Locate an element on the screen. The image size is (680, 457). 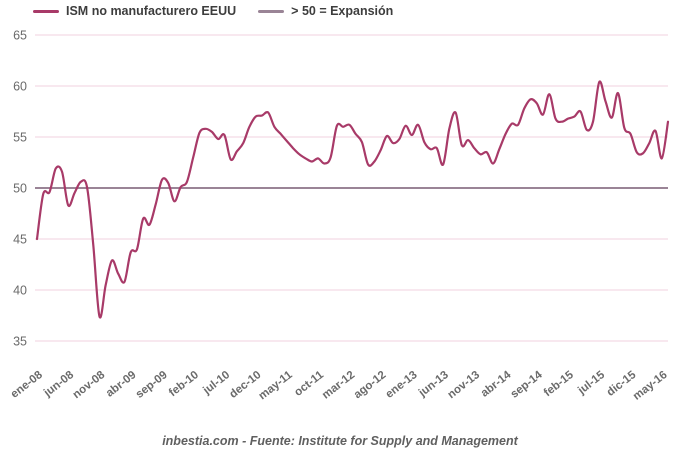
x-tick-label-jul-15: jul-15 is located at coordinates (591, 383).